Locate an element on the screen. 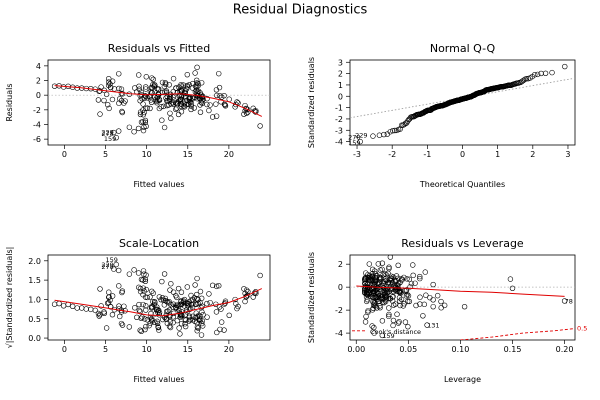 Image resolution: width=600 pixels, height=400 pixels. x-axis-label: Fitted values is located at coordinates (158, 184).